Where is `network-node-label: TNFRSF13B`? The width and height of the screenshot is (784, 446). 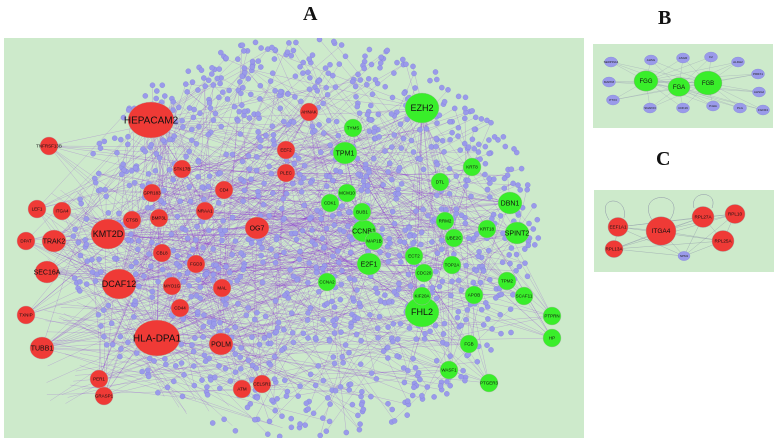
network-node-label: TNFRSF13B is located at coordinates (49, 146).